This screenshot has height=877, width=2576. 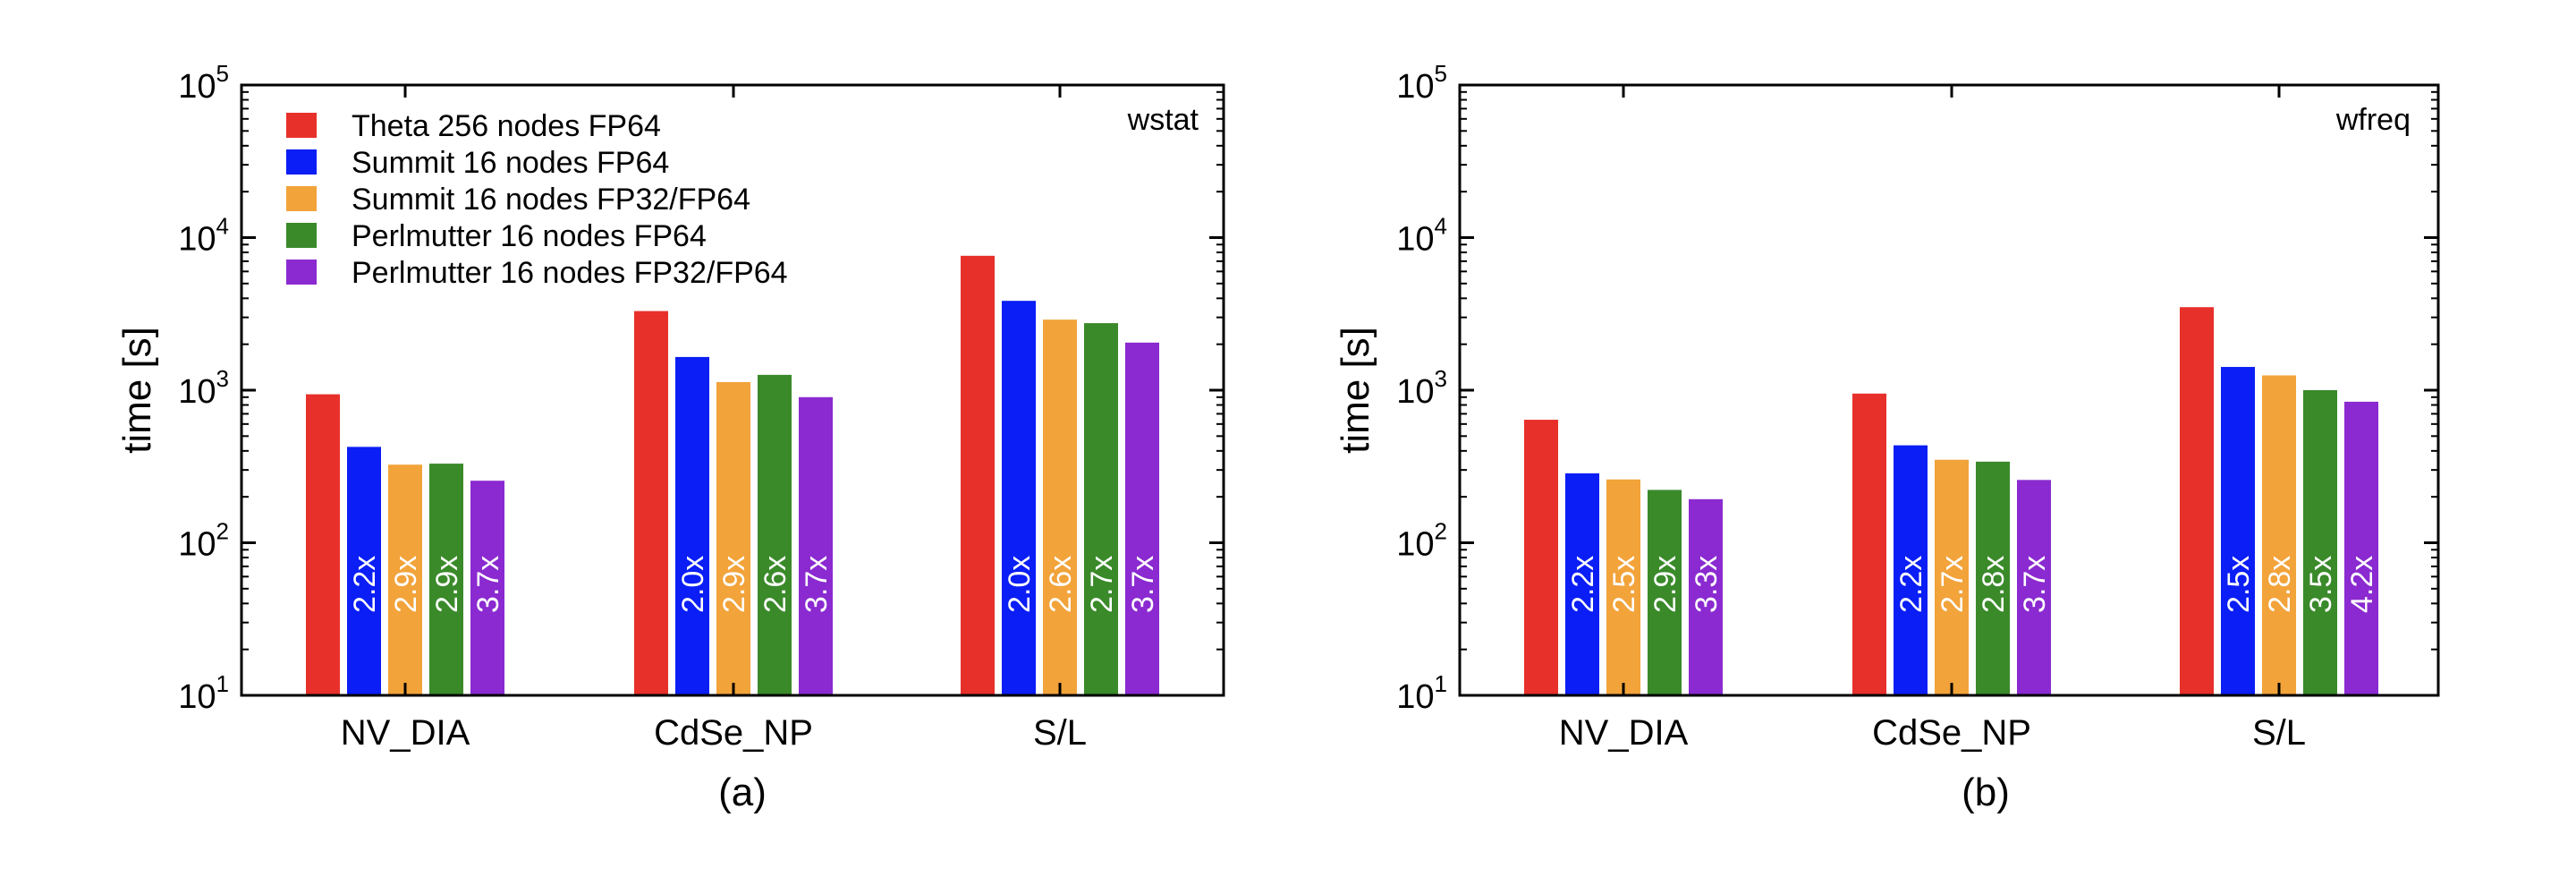 I want to click on panel-annotation: wfreq, so click(x=2373, y=120).